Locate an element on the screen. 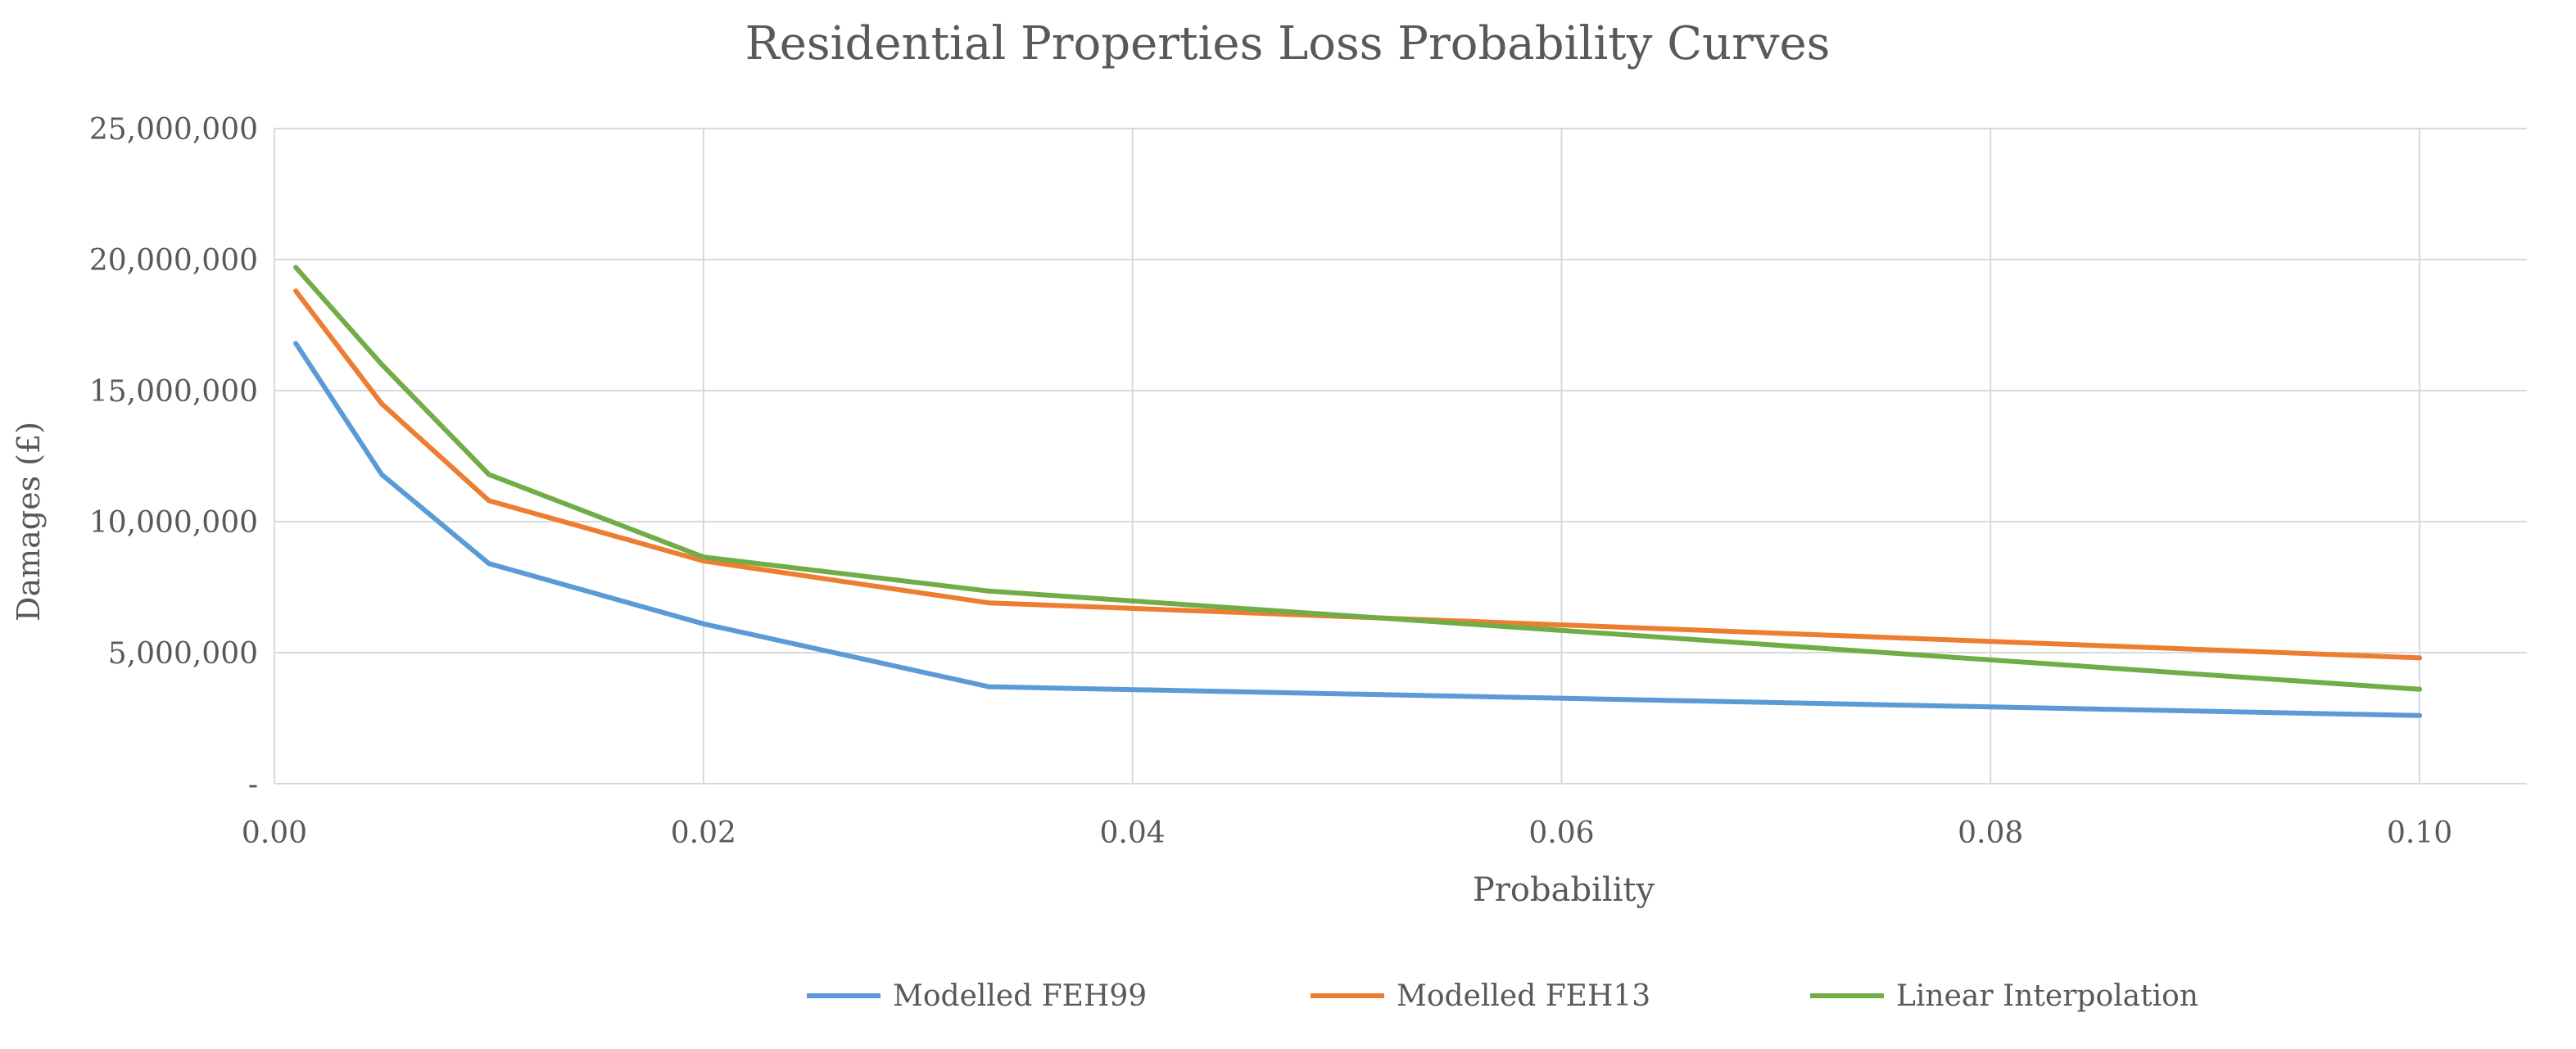 The width and height of the screenshot is (2576, 1049). legend-label: Linear Interpolation is located at coordinates (2047, 996).